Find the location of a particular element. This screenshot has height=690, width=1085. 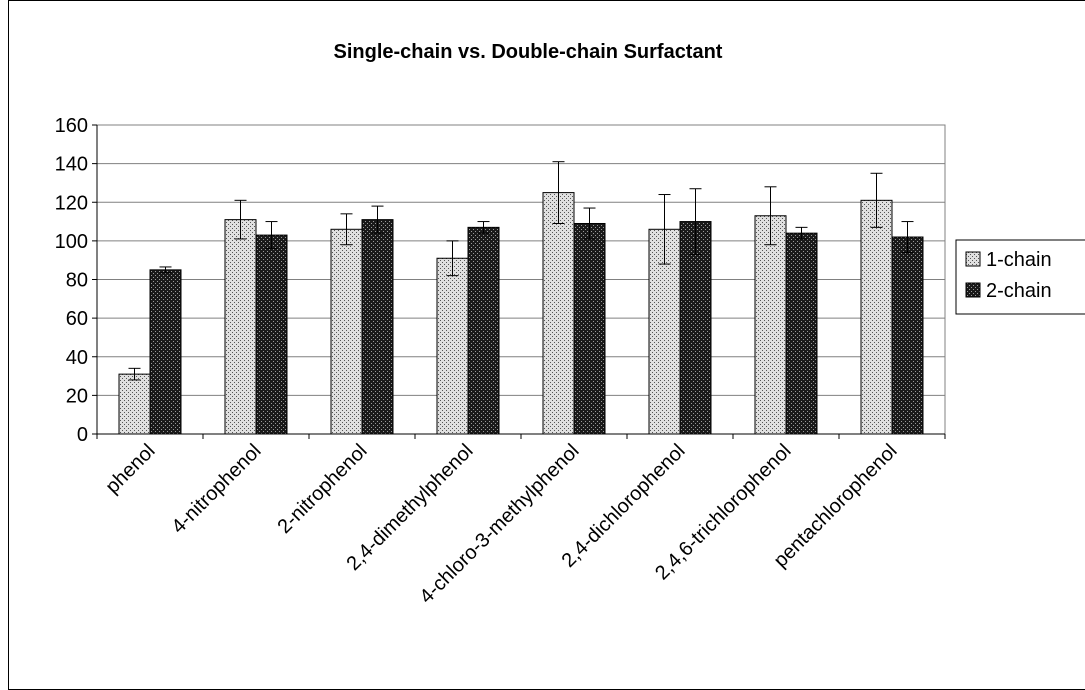

x-tick-label: 4-nitrophenol is located at coordinates (216, 489).